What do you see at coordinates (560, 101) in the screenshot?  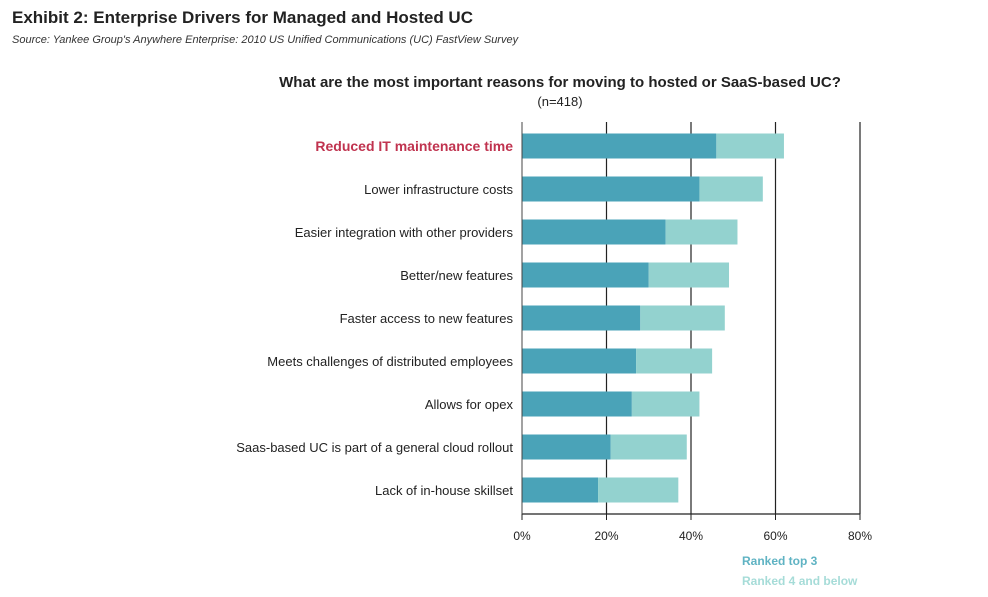 I see `chart-subtitle: (n=418)` at bounding box center [560, 101].